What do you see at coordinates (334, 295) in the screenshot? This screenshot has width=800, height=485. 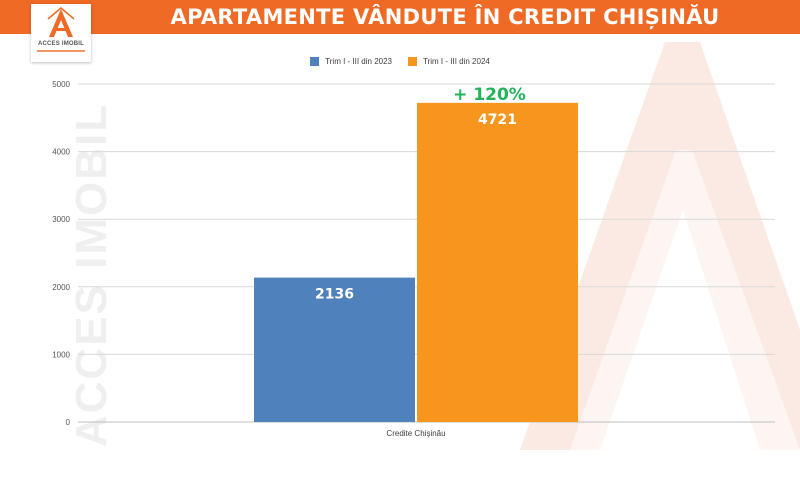 I see `bar-value-label: 2136` at bounding box center [334, 295].